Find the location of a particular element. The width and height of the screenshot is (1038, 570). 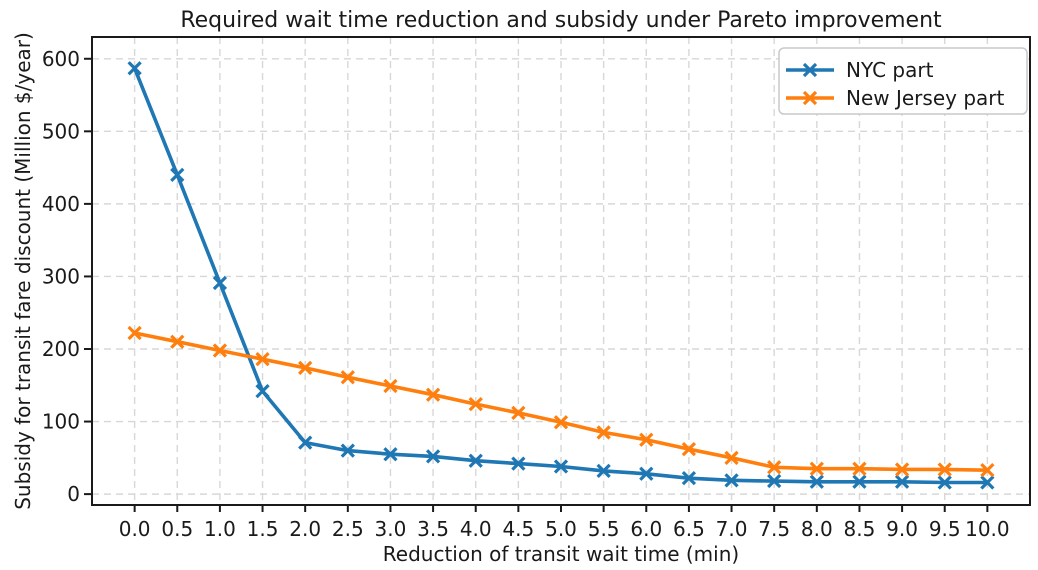

x-tick-label: 3.5 is located at coordinates (433, 529).